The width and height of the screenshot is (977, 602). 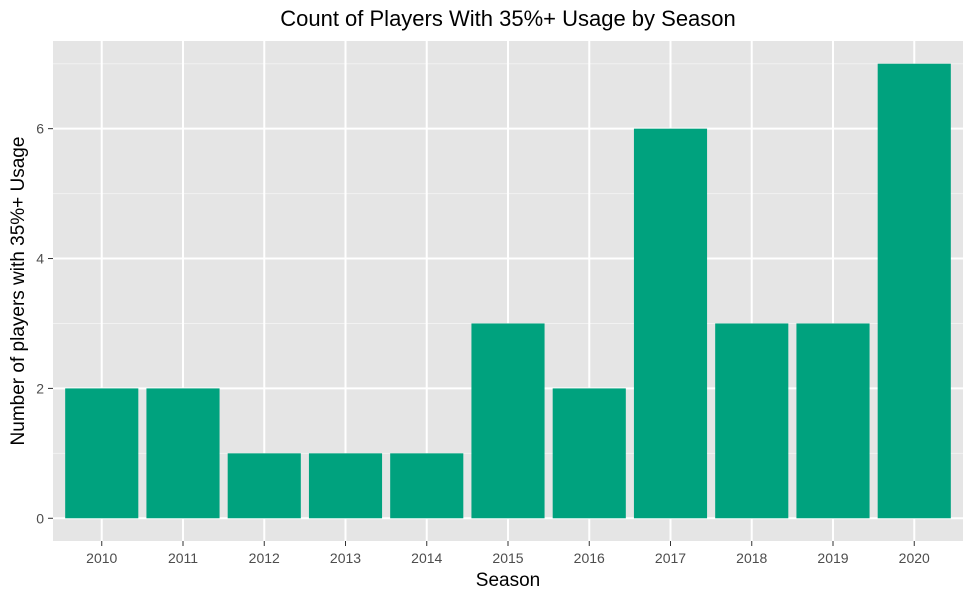 What do you see at coordinates (752, 421) in the screenshot?
I see `bar-2018` at bounding box center [752, 421].